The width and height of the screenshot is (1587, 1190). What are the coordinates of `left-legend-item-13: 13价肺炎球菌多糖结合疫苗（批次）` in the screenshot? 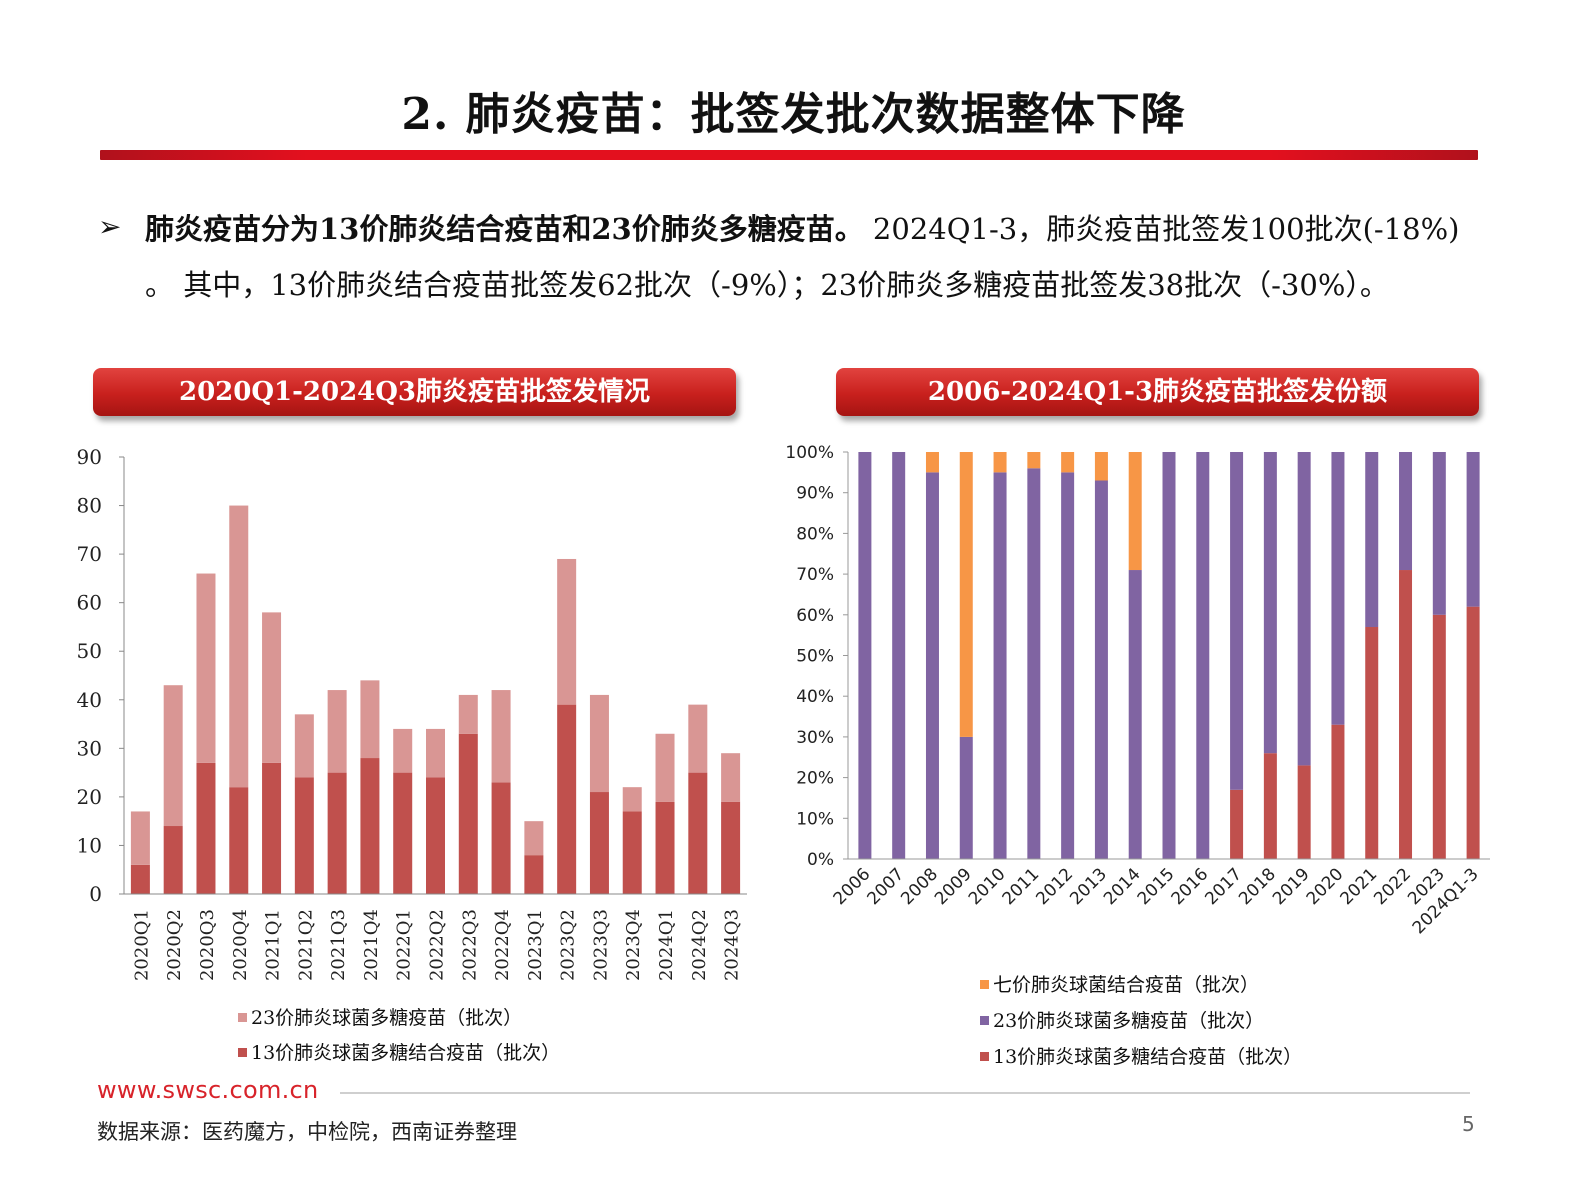 It's located at (399, 1051).